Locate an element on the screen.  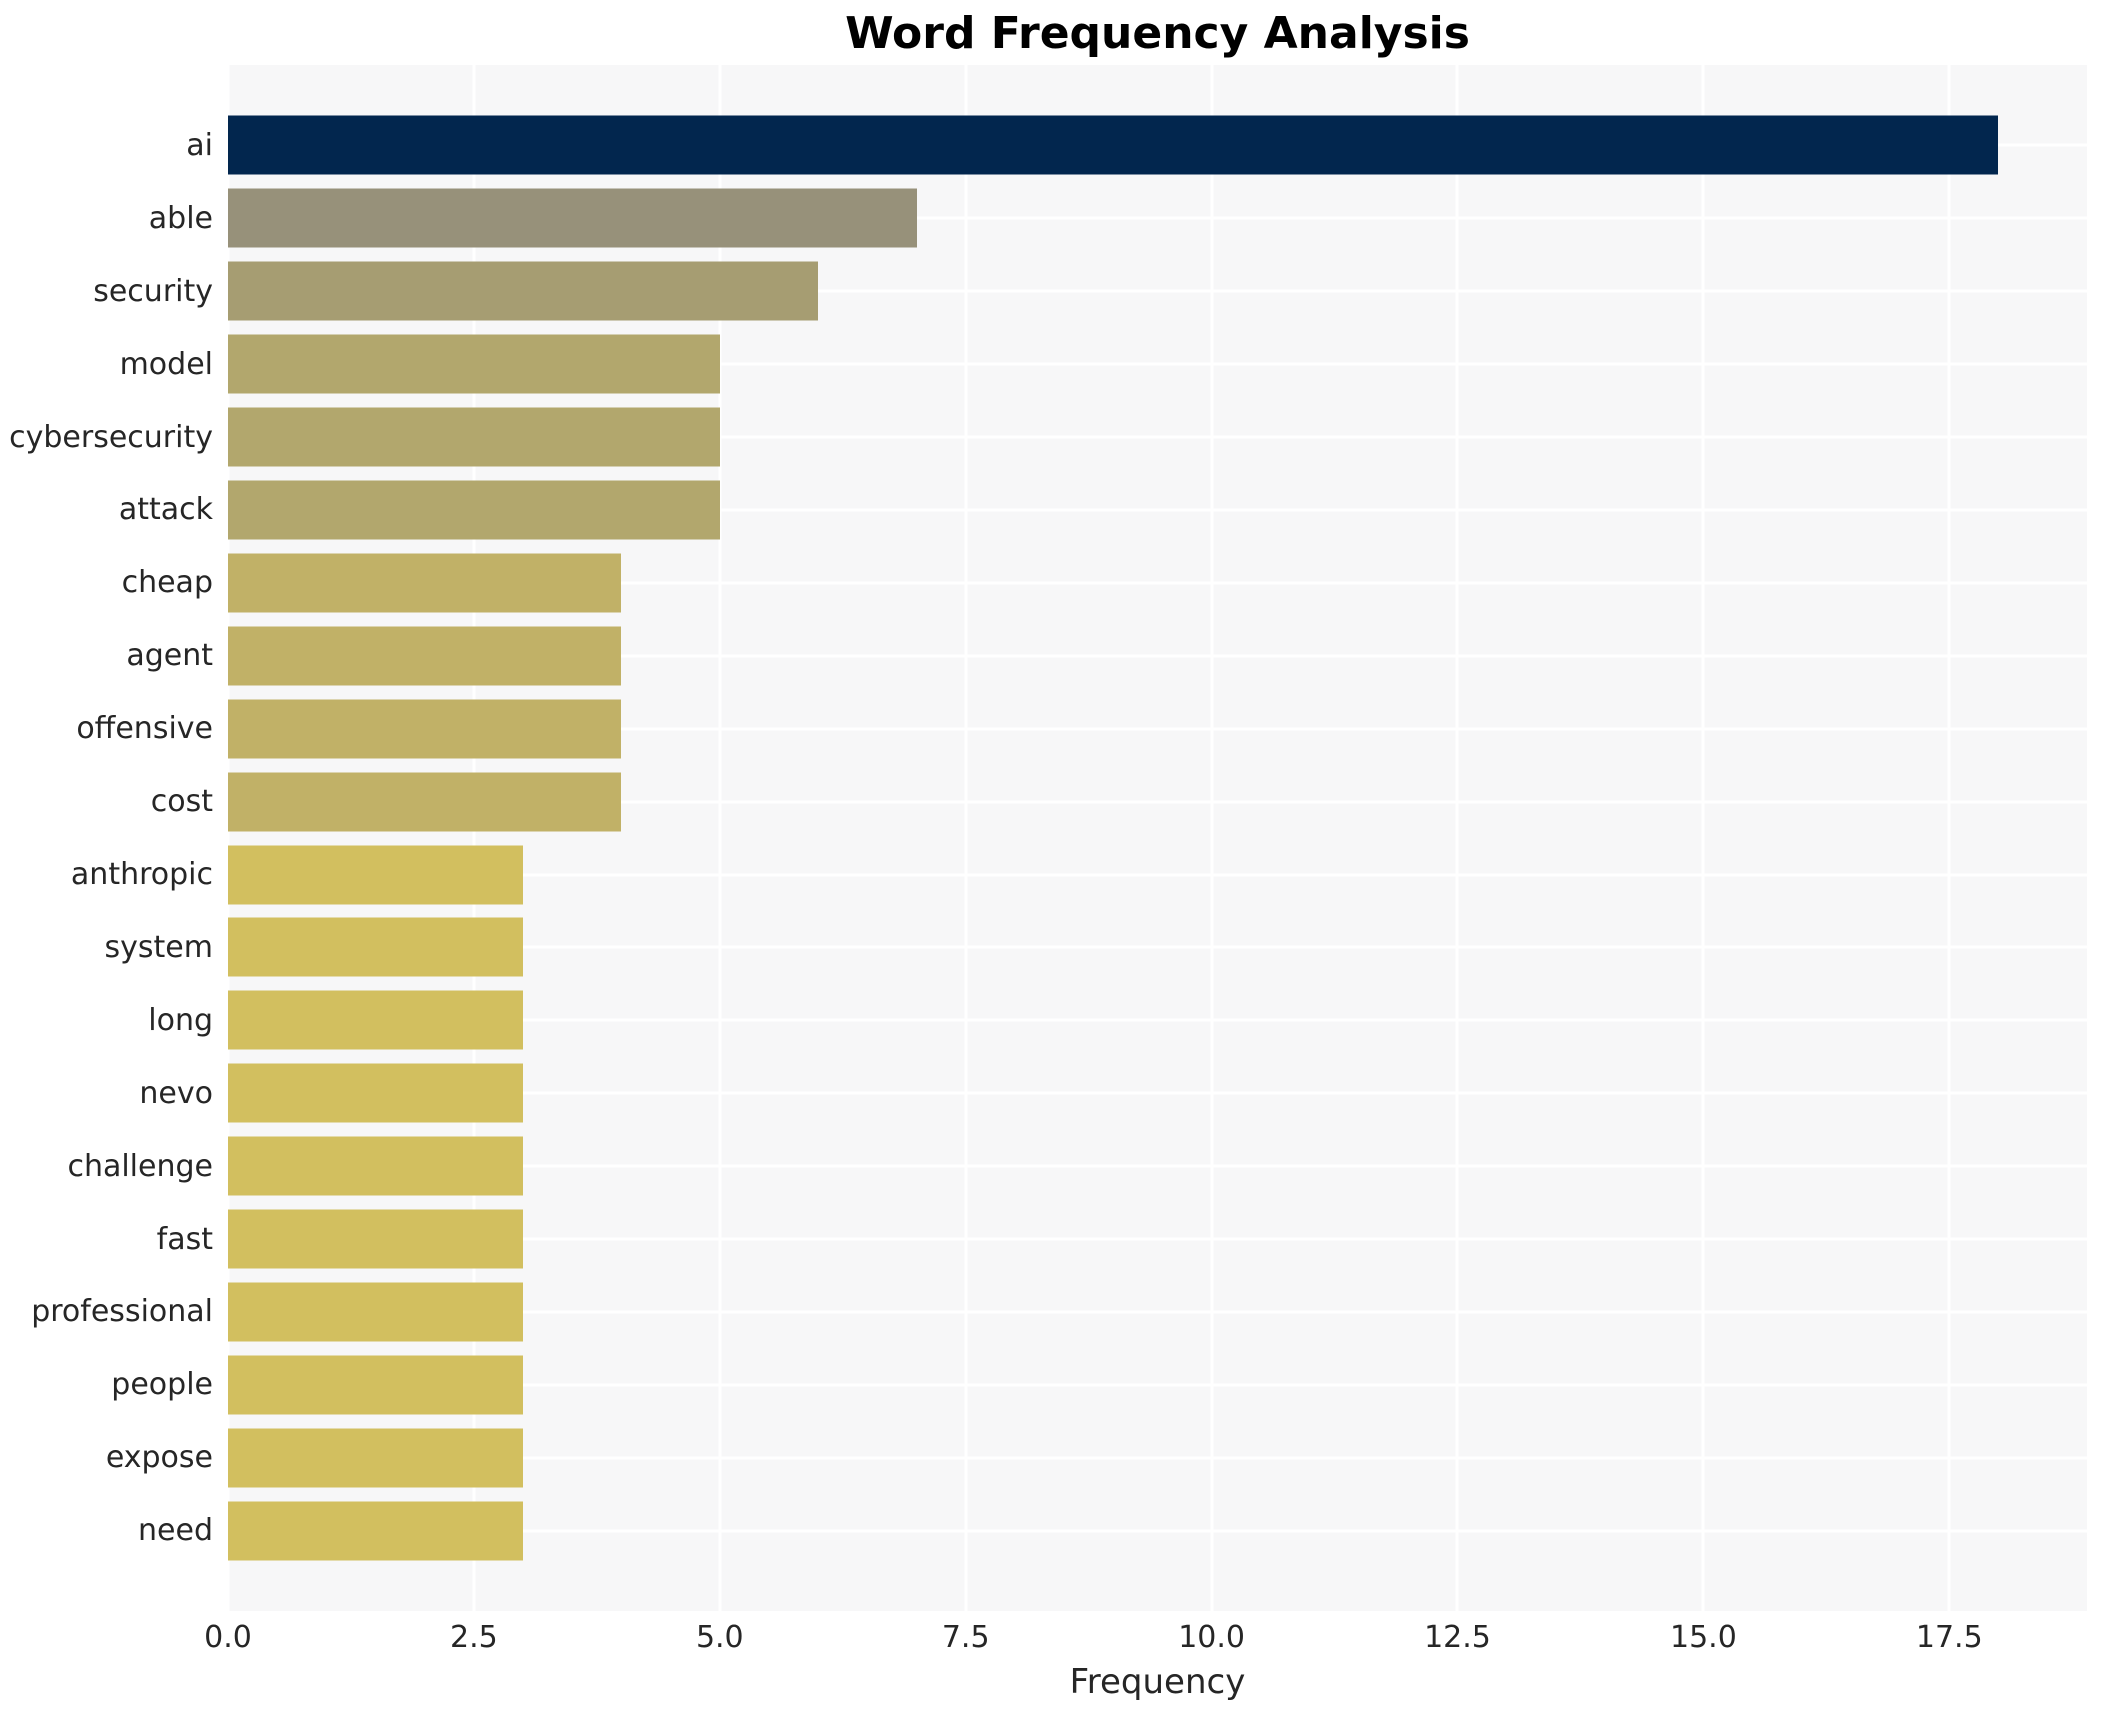
bar-security is located at coordinates (523, 291).